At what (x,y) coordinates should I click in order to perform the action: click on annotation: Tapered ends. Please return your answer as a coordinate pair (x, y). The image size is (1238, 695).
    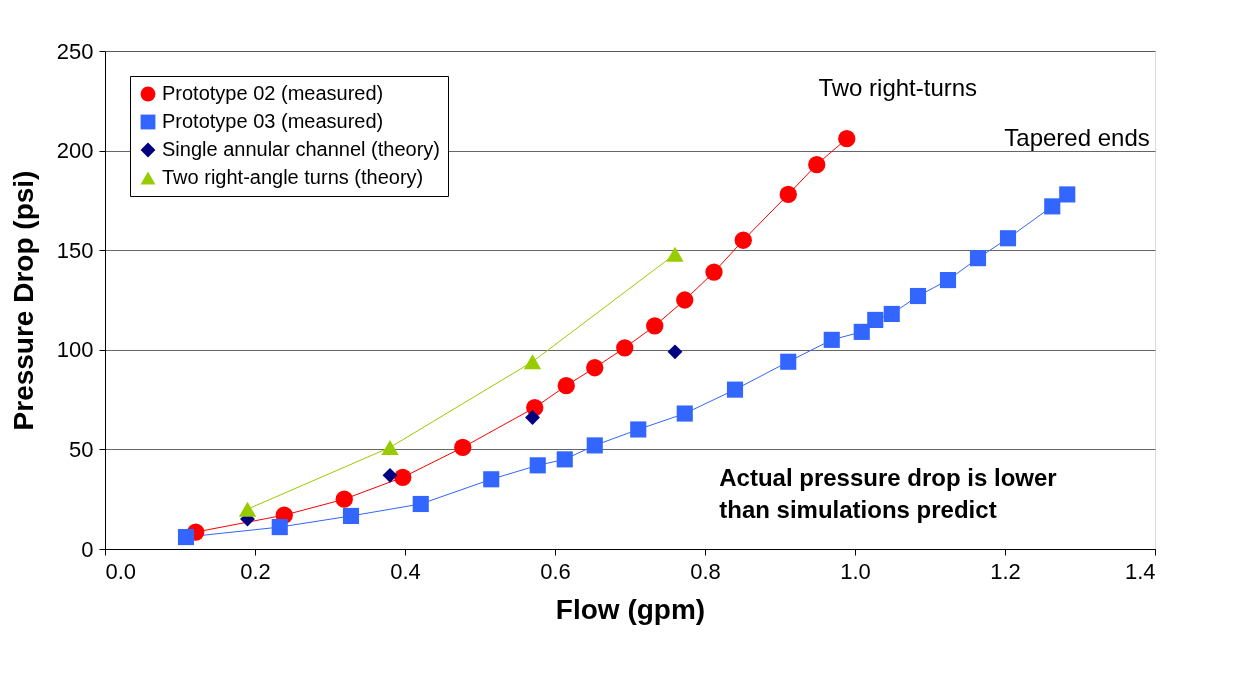
    Looking at the image, I should click on (1077, 137).